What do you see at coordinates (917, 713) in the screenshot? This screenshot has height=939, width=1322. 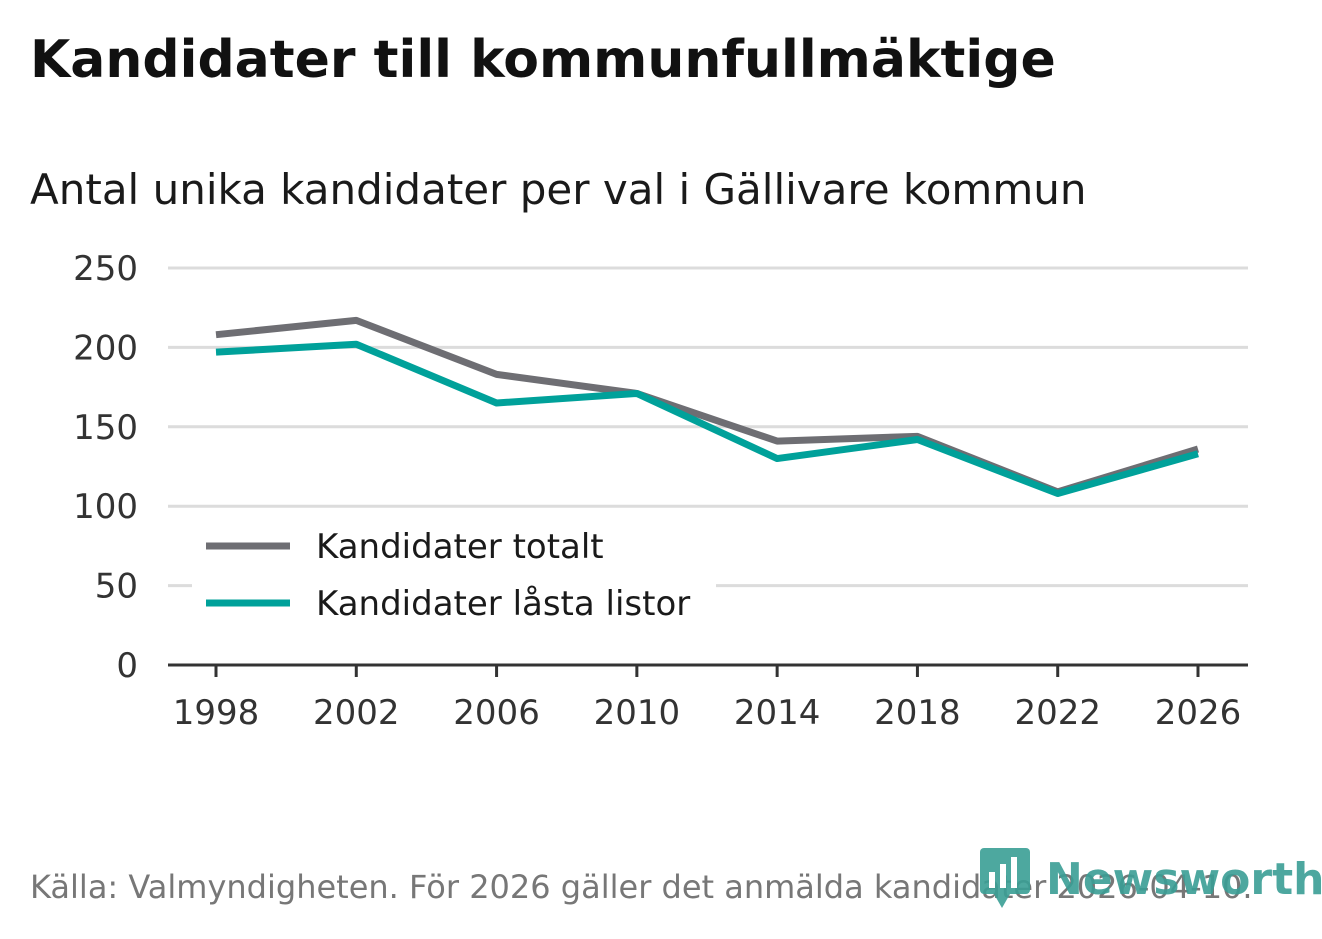 I see `x-tick-label: 2018` at bounding box center [917, 713].